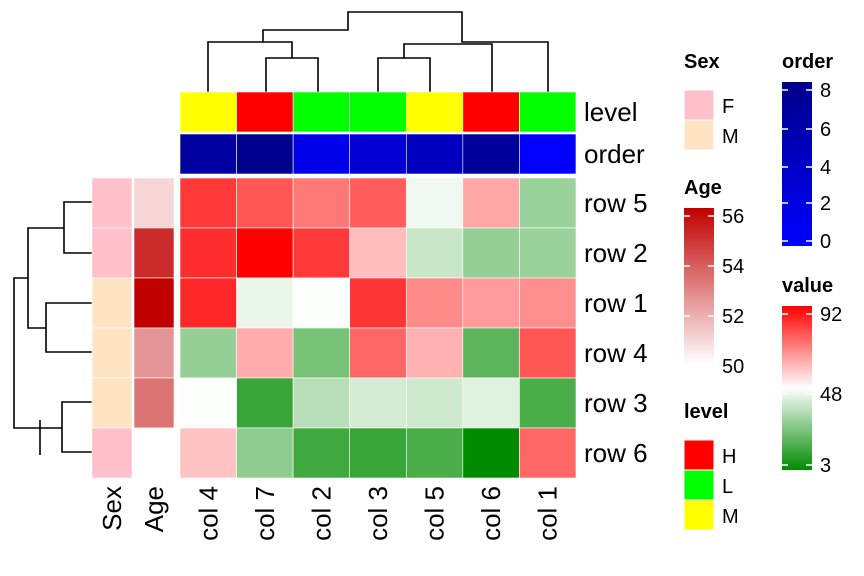 The width and height of the screenshot is (864, 576). I want to click on age-colorbar, so click(699, 286).